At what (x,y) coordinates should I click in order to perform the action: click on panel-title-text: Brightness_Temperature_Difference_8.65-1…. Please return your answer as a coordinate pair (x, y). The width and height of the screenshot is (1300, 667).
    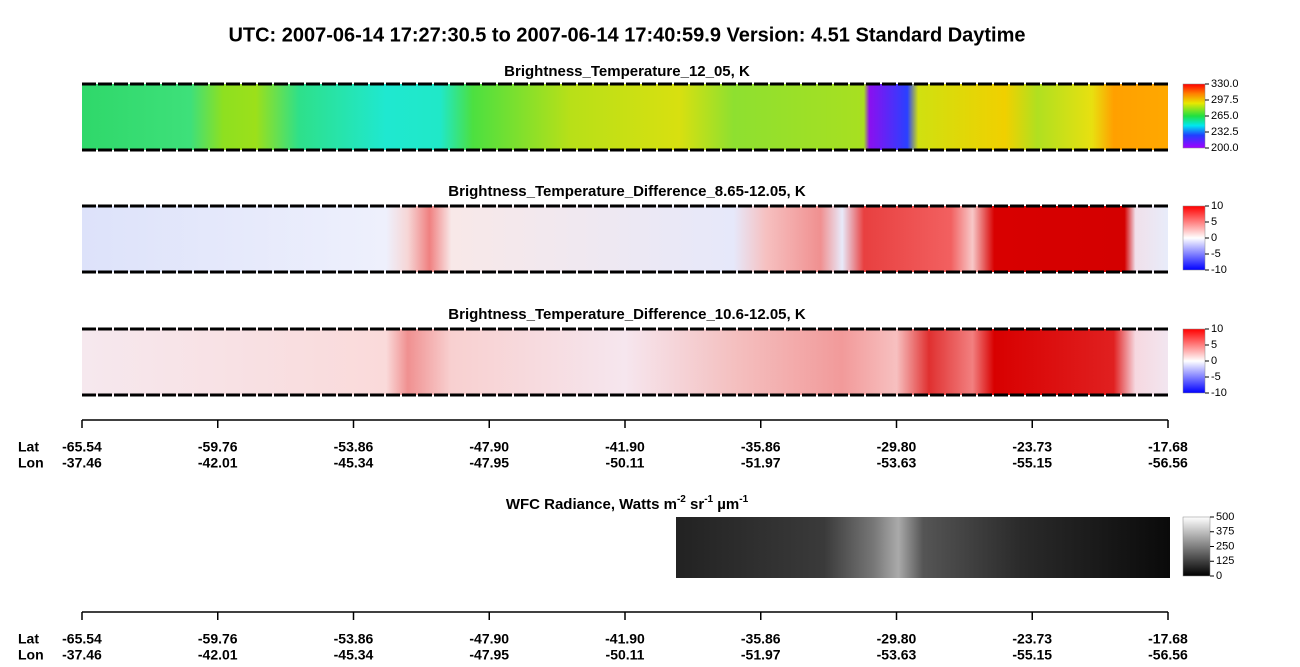
    Looking at the image, I should click on (627, 191).